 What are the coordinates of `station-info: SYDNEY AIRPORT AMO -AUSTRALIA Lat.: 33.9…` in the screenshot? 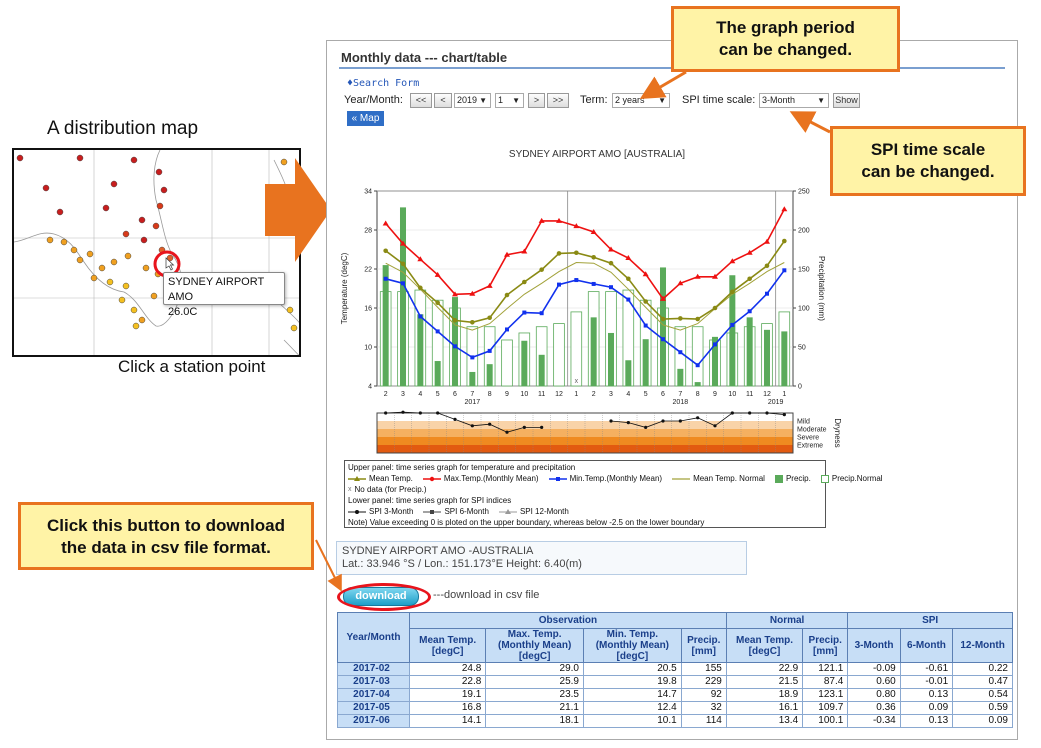 It's located at (541, 558).